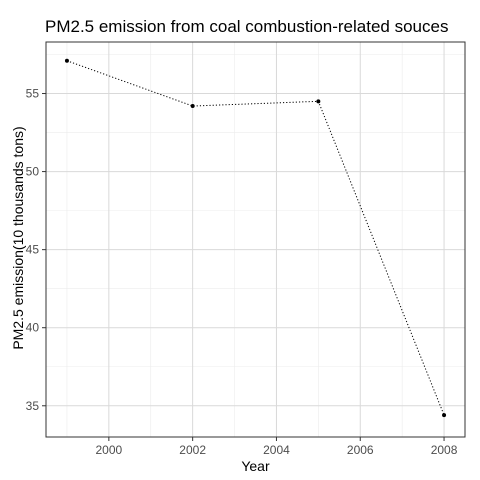  Describe the element at coordinates (108, 450) in the screenshot. I see `x-tick-label: 2000` at that location.